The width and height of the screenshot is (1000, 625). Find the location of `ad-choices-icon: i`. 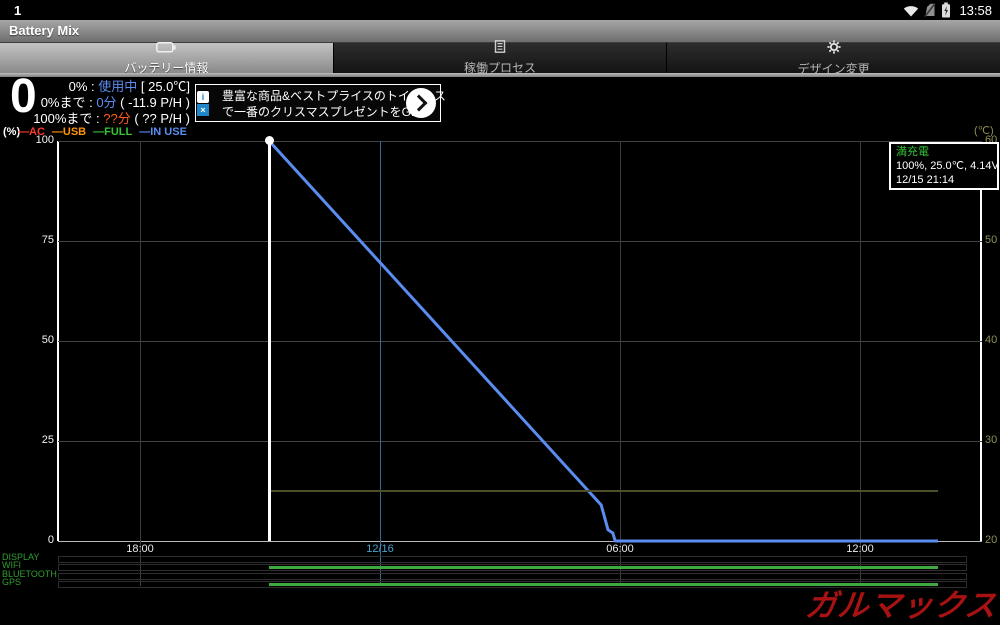

ad-choices-icon: i is located at coordinates (203, 97).